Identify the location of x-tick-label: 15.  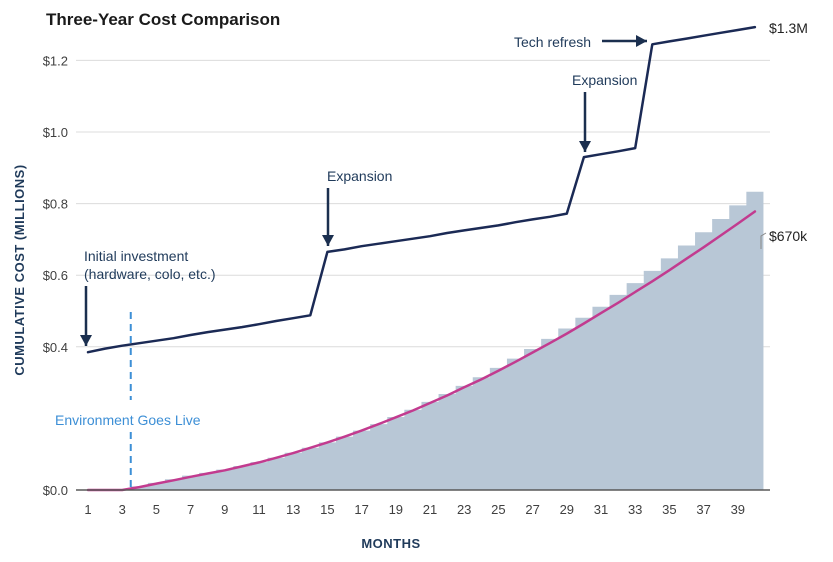
(327, 509).